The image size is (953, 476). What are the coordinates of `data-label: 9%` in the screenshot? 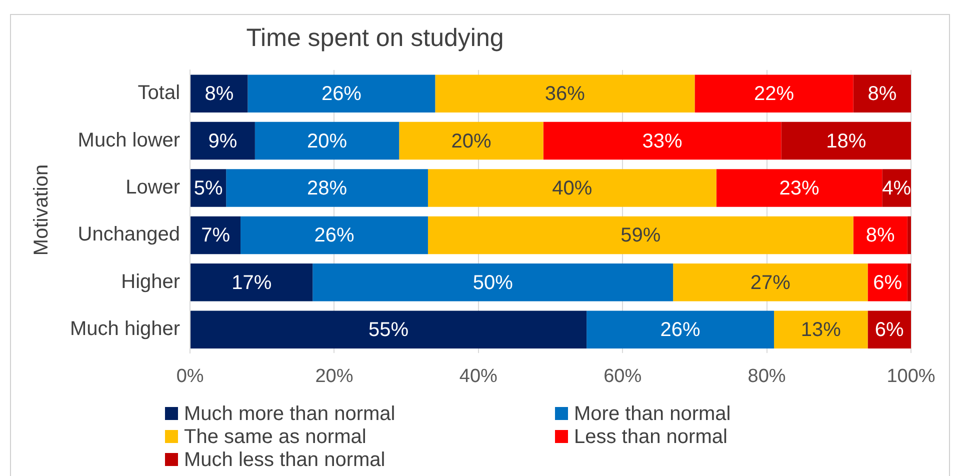 It's located at (223, 141).